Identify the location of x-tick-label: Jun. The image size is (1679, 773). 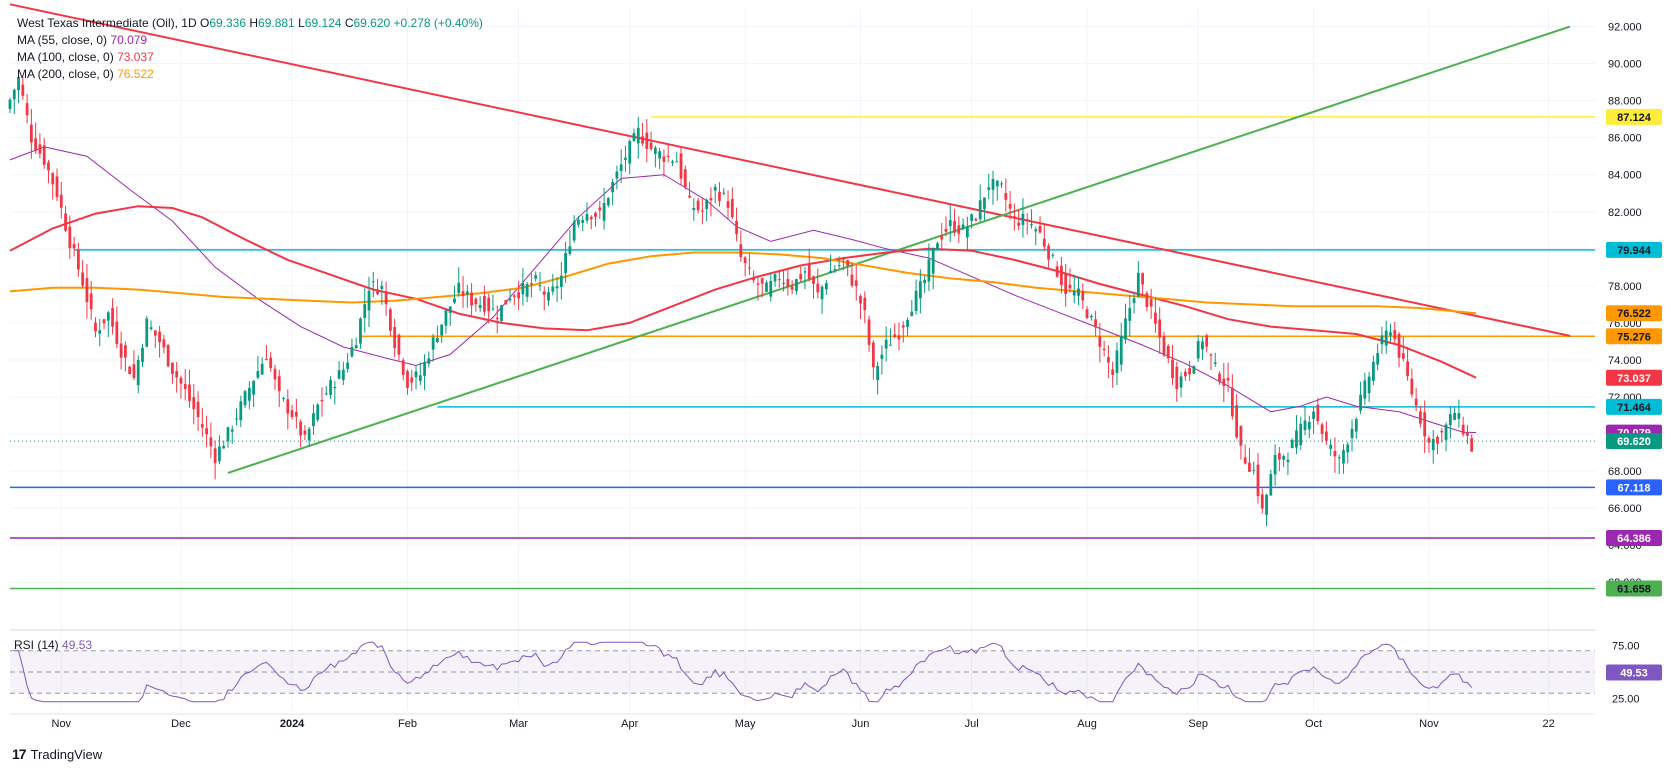
(861, 724).